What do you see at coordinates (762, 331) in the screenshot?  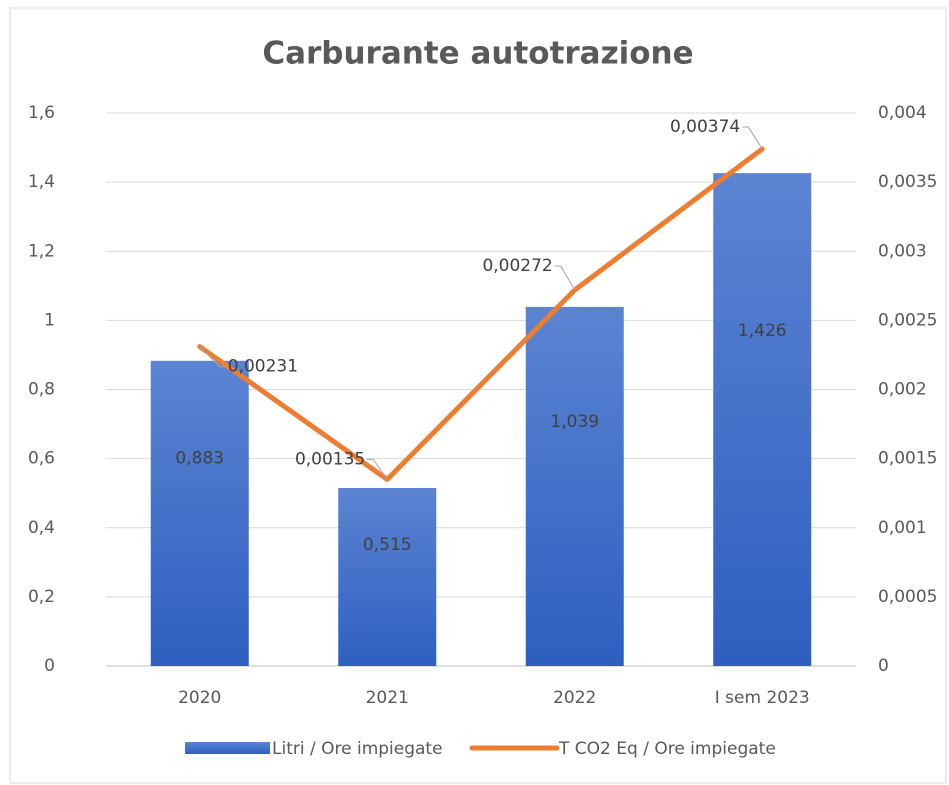 I see `bar-value-label: 1,426` at bounding box center [762, 331].